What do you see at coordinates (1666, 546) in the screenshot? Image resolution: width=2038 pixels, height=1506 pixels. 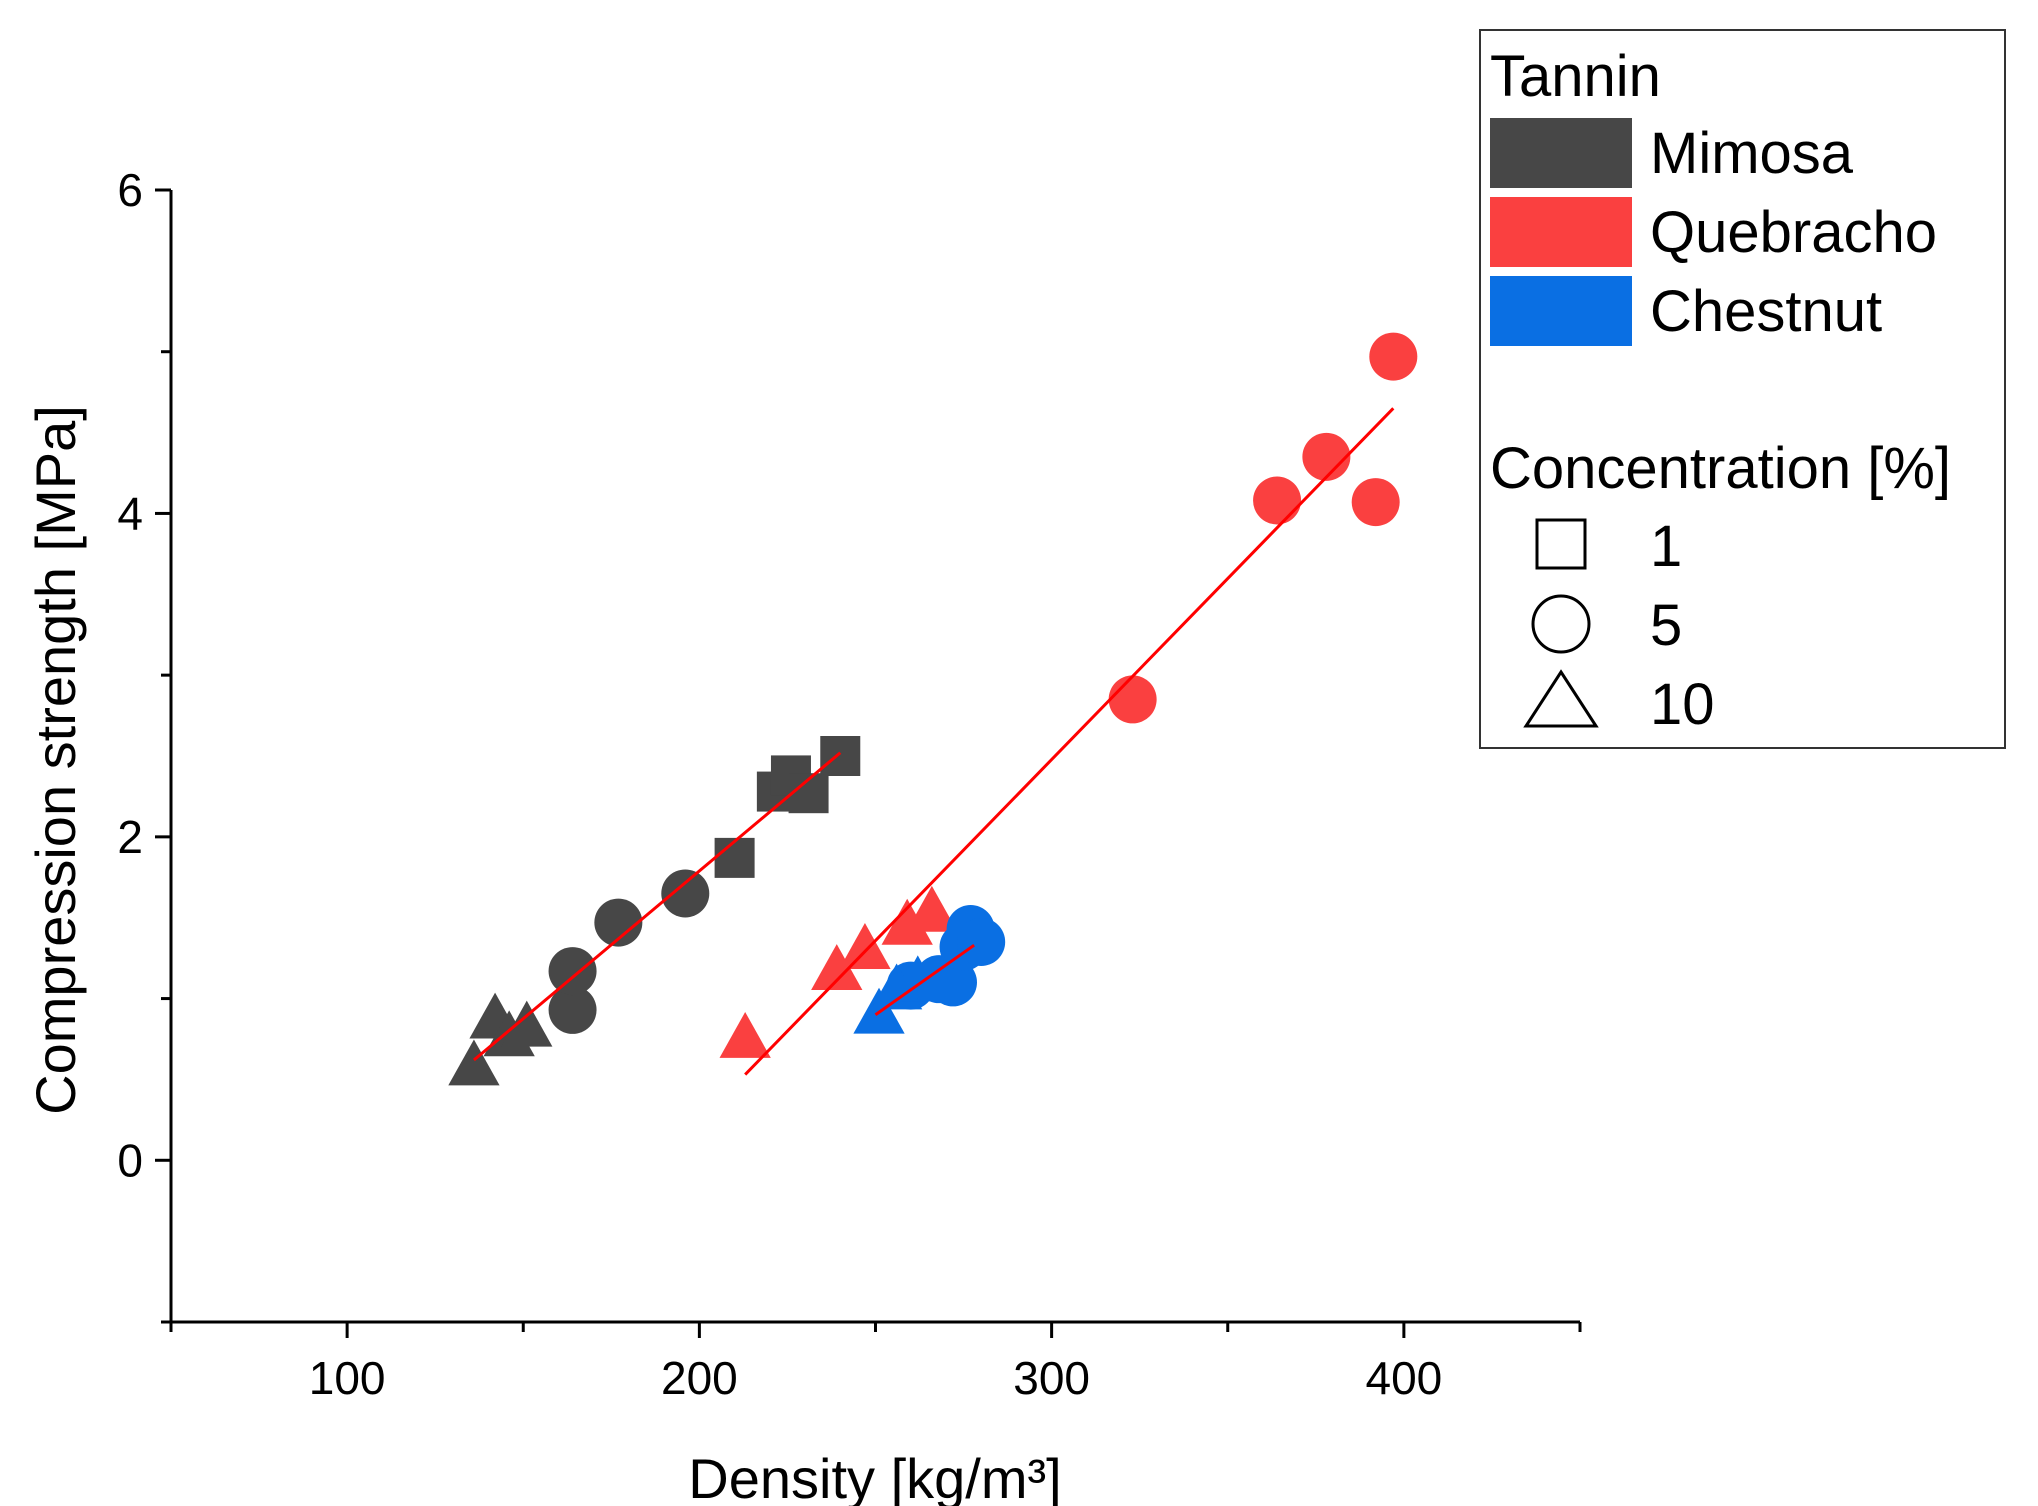 I see `legend-label-1: 1` at bounding box center [1666, 546].